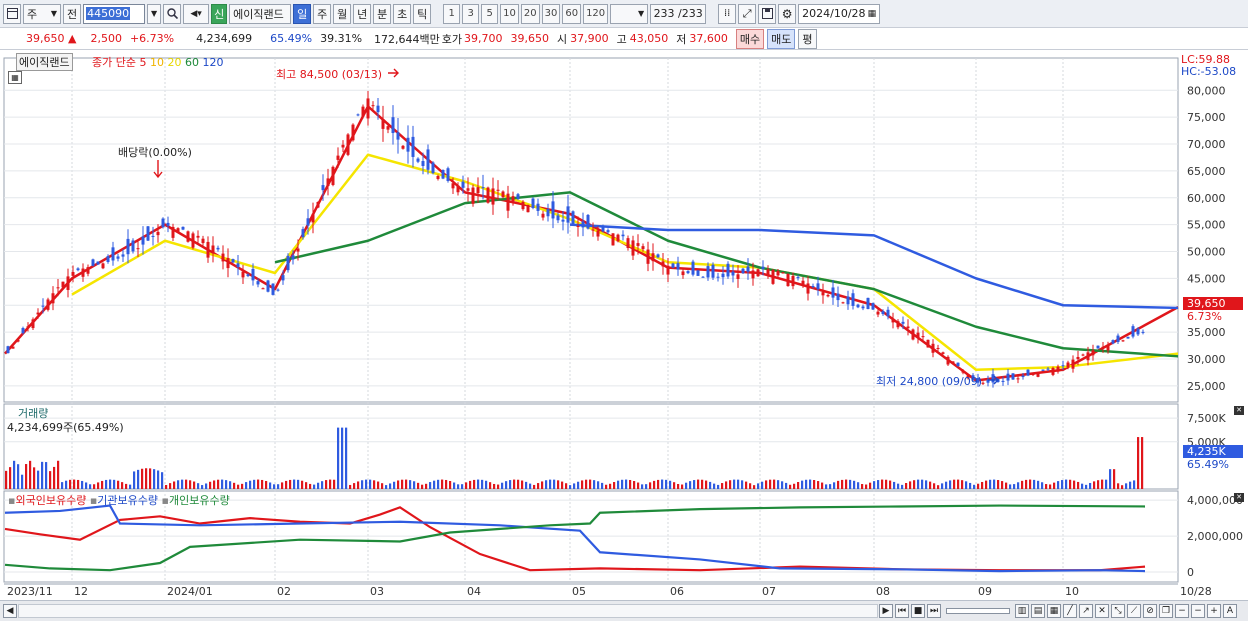  What do you see at coordinates (596, 13) in the screenshot?
I see `interval-120: 120` at bounding box center [596, 13].